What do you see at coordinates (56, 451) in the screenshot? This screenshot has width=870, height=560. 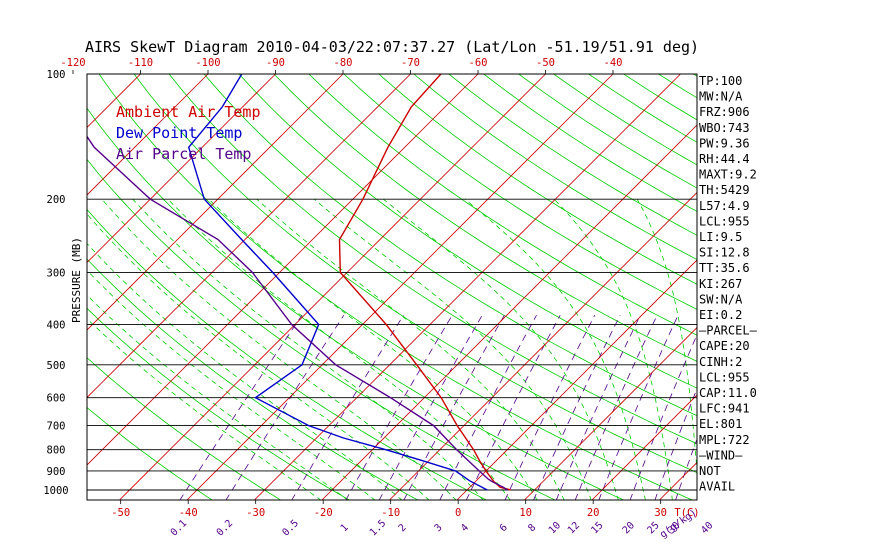 I see `pressure-tick-label: 800` at bounding box center [56, 451].